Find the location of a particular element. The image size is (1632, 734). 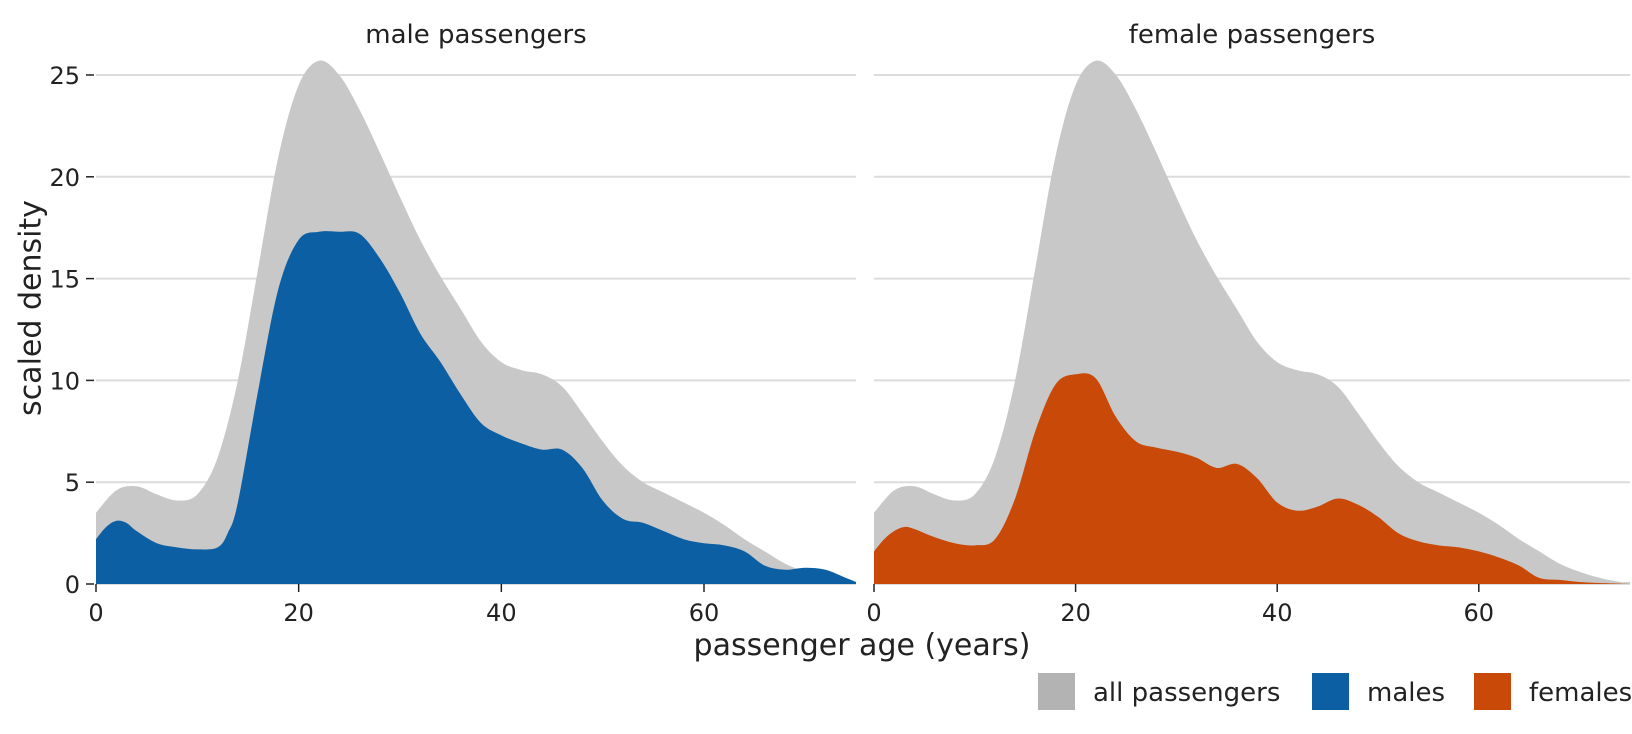

legend-swatch-all-passengers is located at coordinates (1056, 691).